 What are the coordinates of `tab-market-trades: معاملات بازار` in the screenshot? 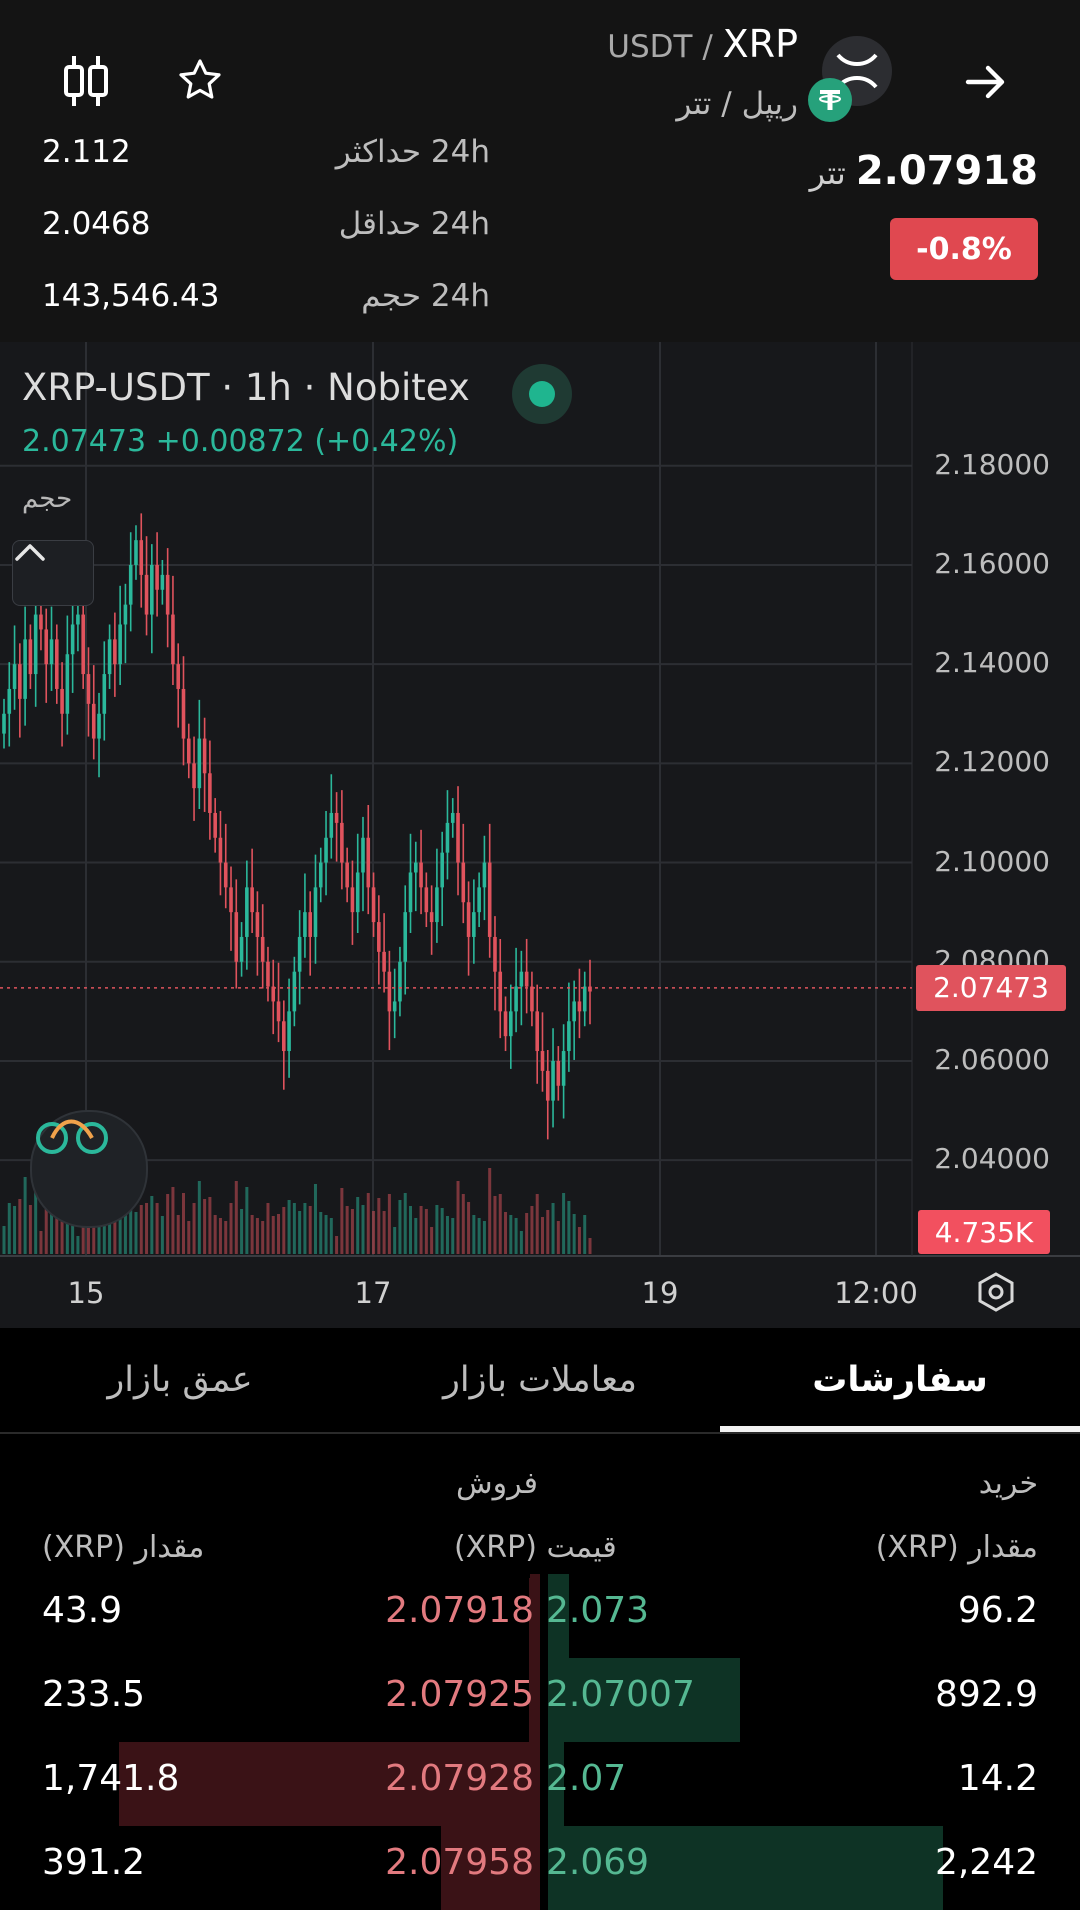 It's located at (540, 1380).